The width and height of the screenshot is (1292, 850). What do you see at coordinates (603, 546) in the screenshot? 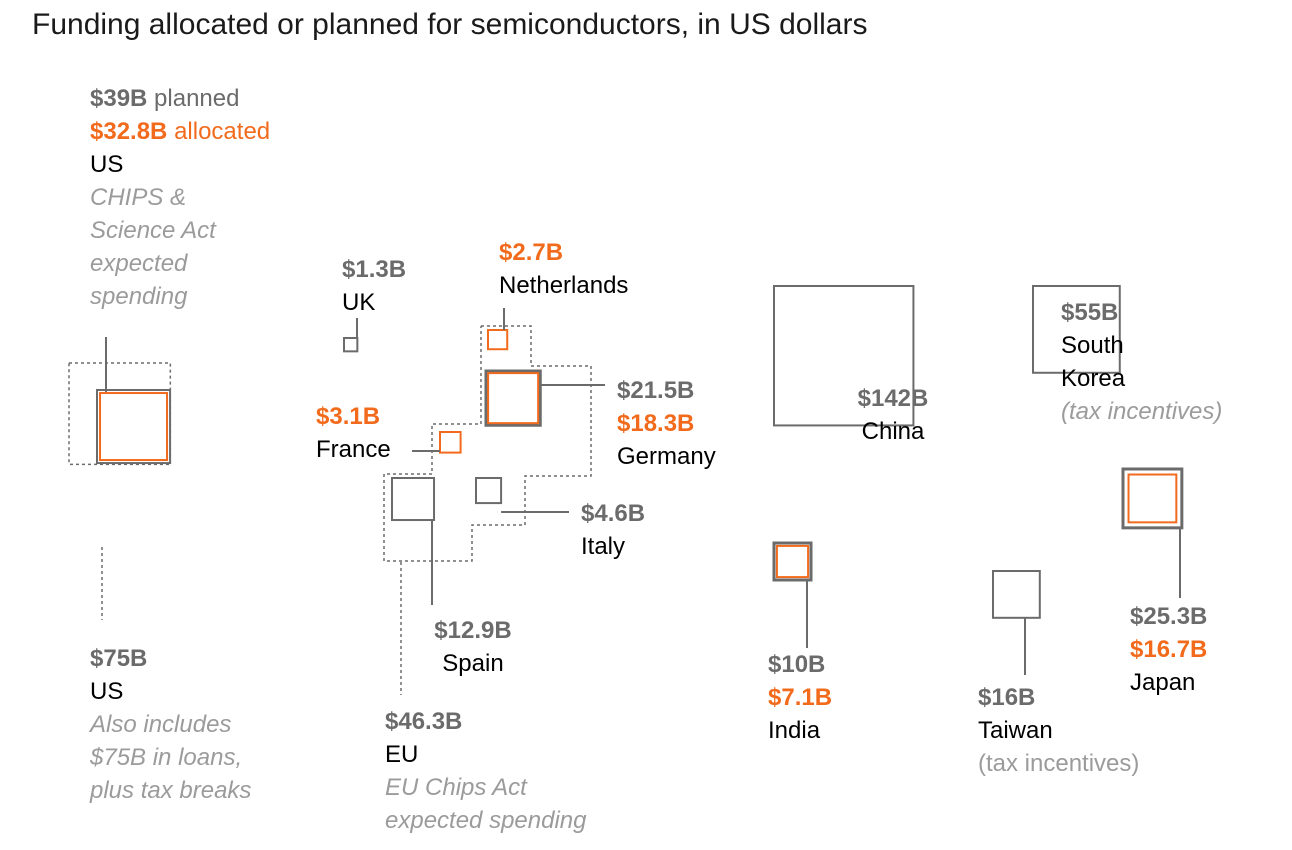
I see `country-italy: Italy` at bounding box center [603, 546].